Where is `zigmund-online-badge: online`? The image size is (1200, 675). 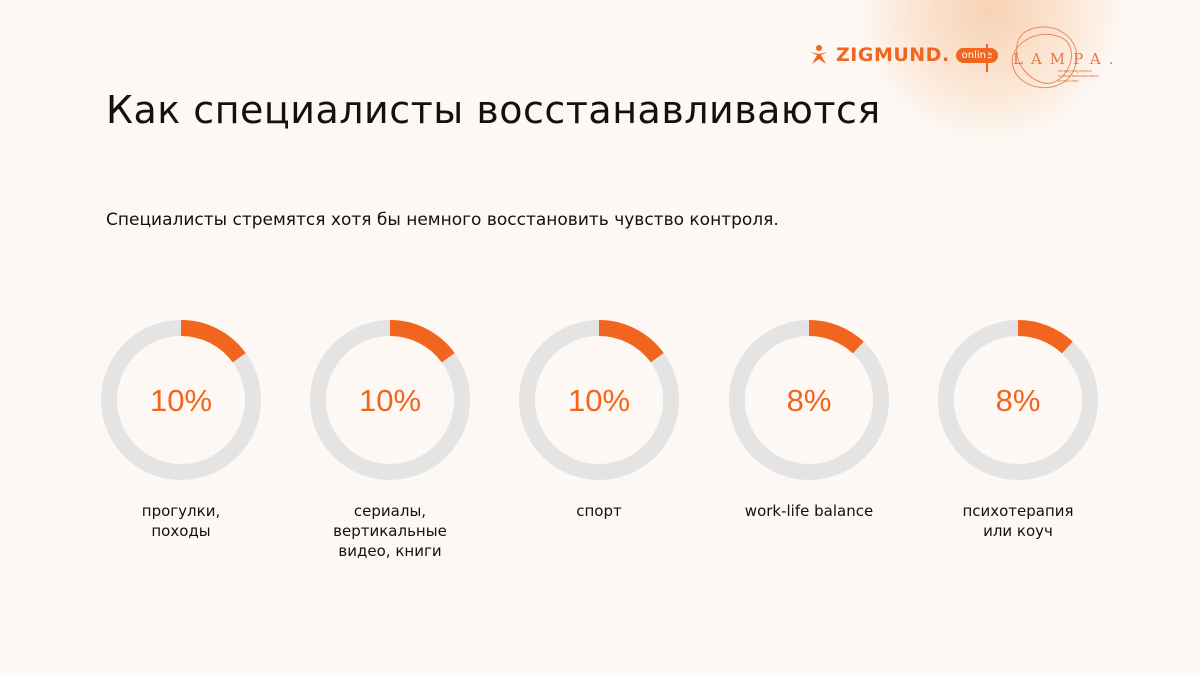 zigmund-online-badge: online is located at coordinates (977, 55).